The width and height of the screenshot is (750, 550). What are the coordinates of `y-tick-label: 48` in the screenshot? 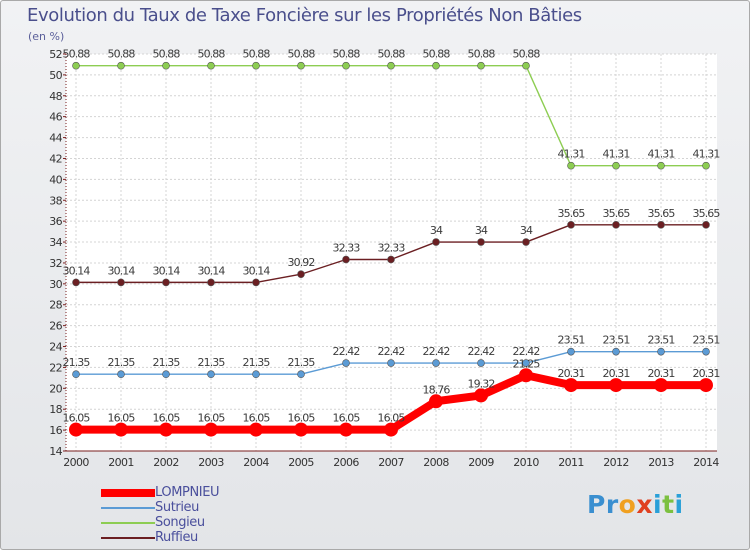 It's located at (55, 96).